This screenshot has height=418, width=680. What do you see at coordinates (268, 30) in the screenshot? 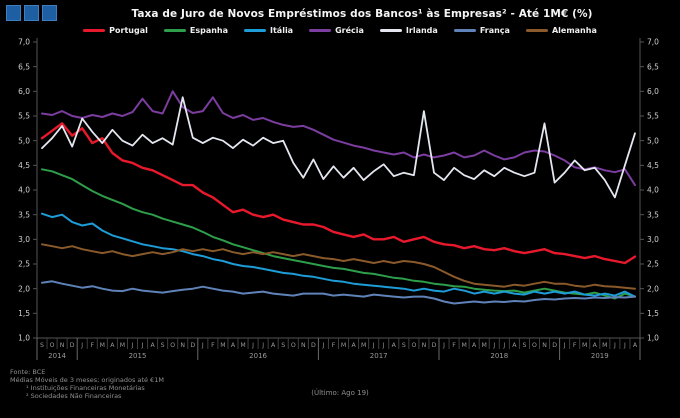
I see `legend-item-italia: Itália` at bounding box center [268, 30].